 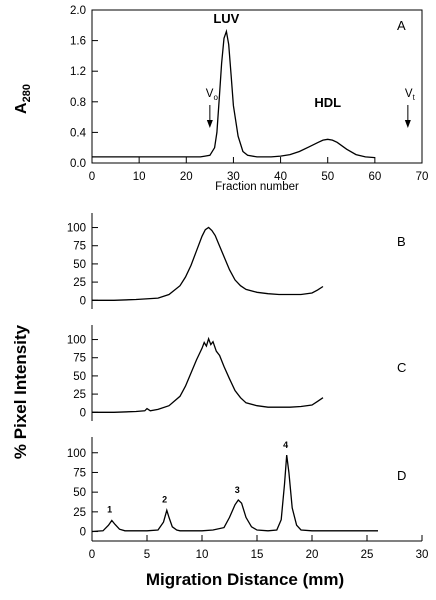 What do you see at coordinates (422, 555) in the screenshot?
I see `panel-d-x-tick-label: 30` at bounding box center [422, 555].